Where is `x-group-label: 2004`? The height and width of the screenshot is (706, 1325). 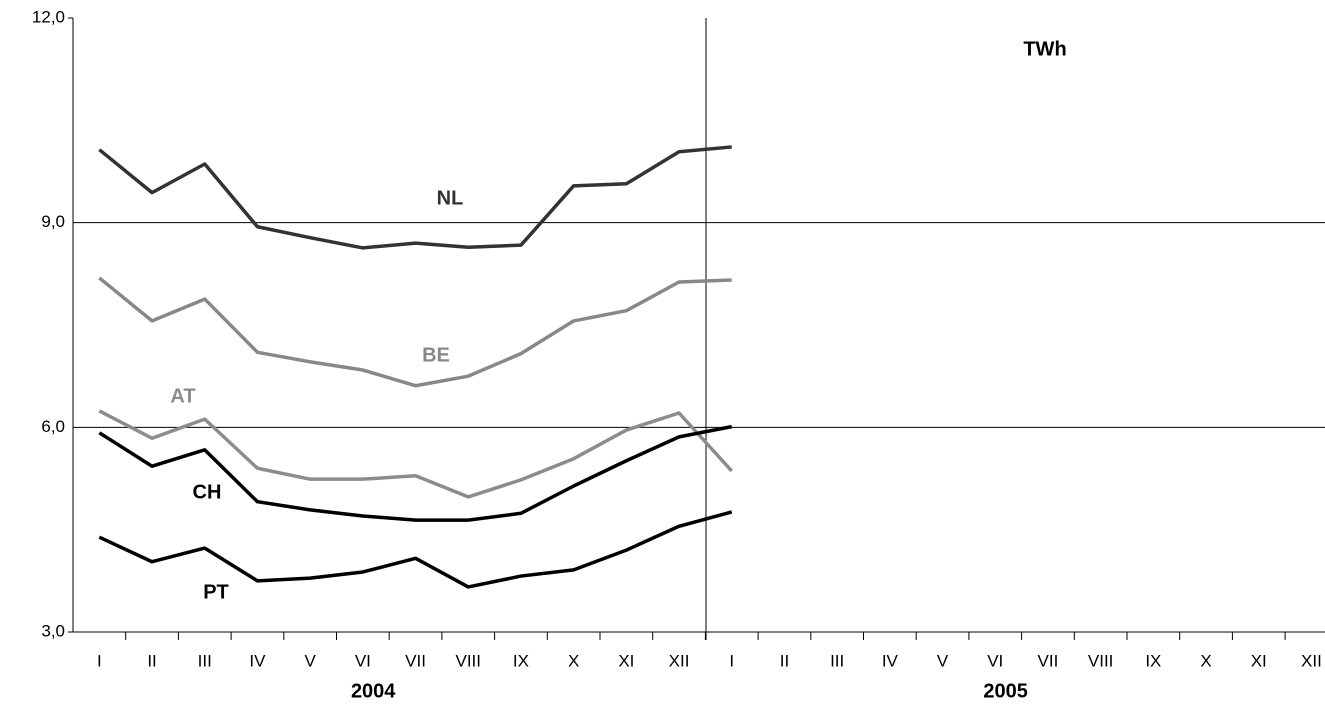 x-group-label: 2004 is located at coordinates (373, 691).